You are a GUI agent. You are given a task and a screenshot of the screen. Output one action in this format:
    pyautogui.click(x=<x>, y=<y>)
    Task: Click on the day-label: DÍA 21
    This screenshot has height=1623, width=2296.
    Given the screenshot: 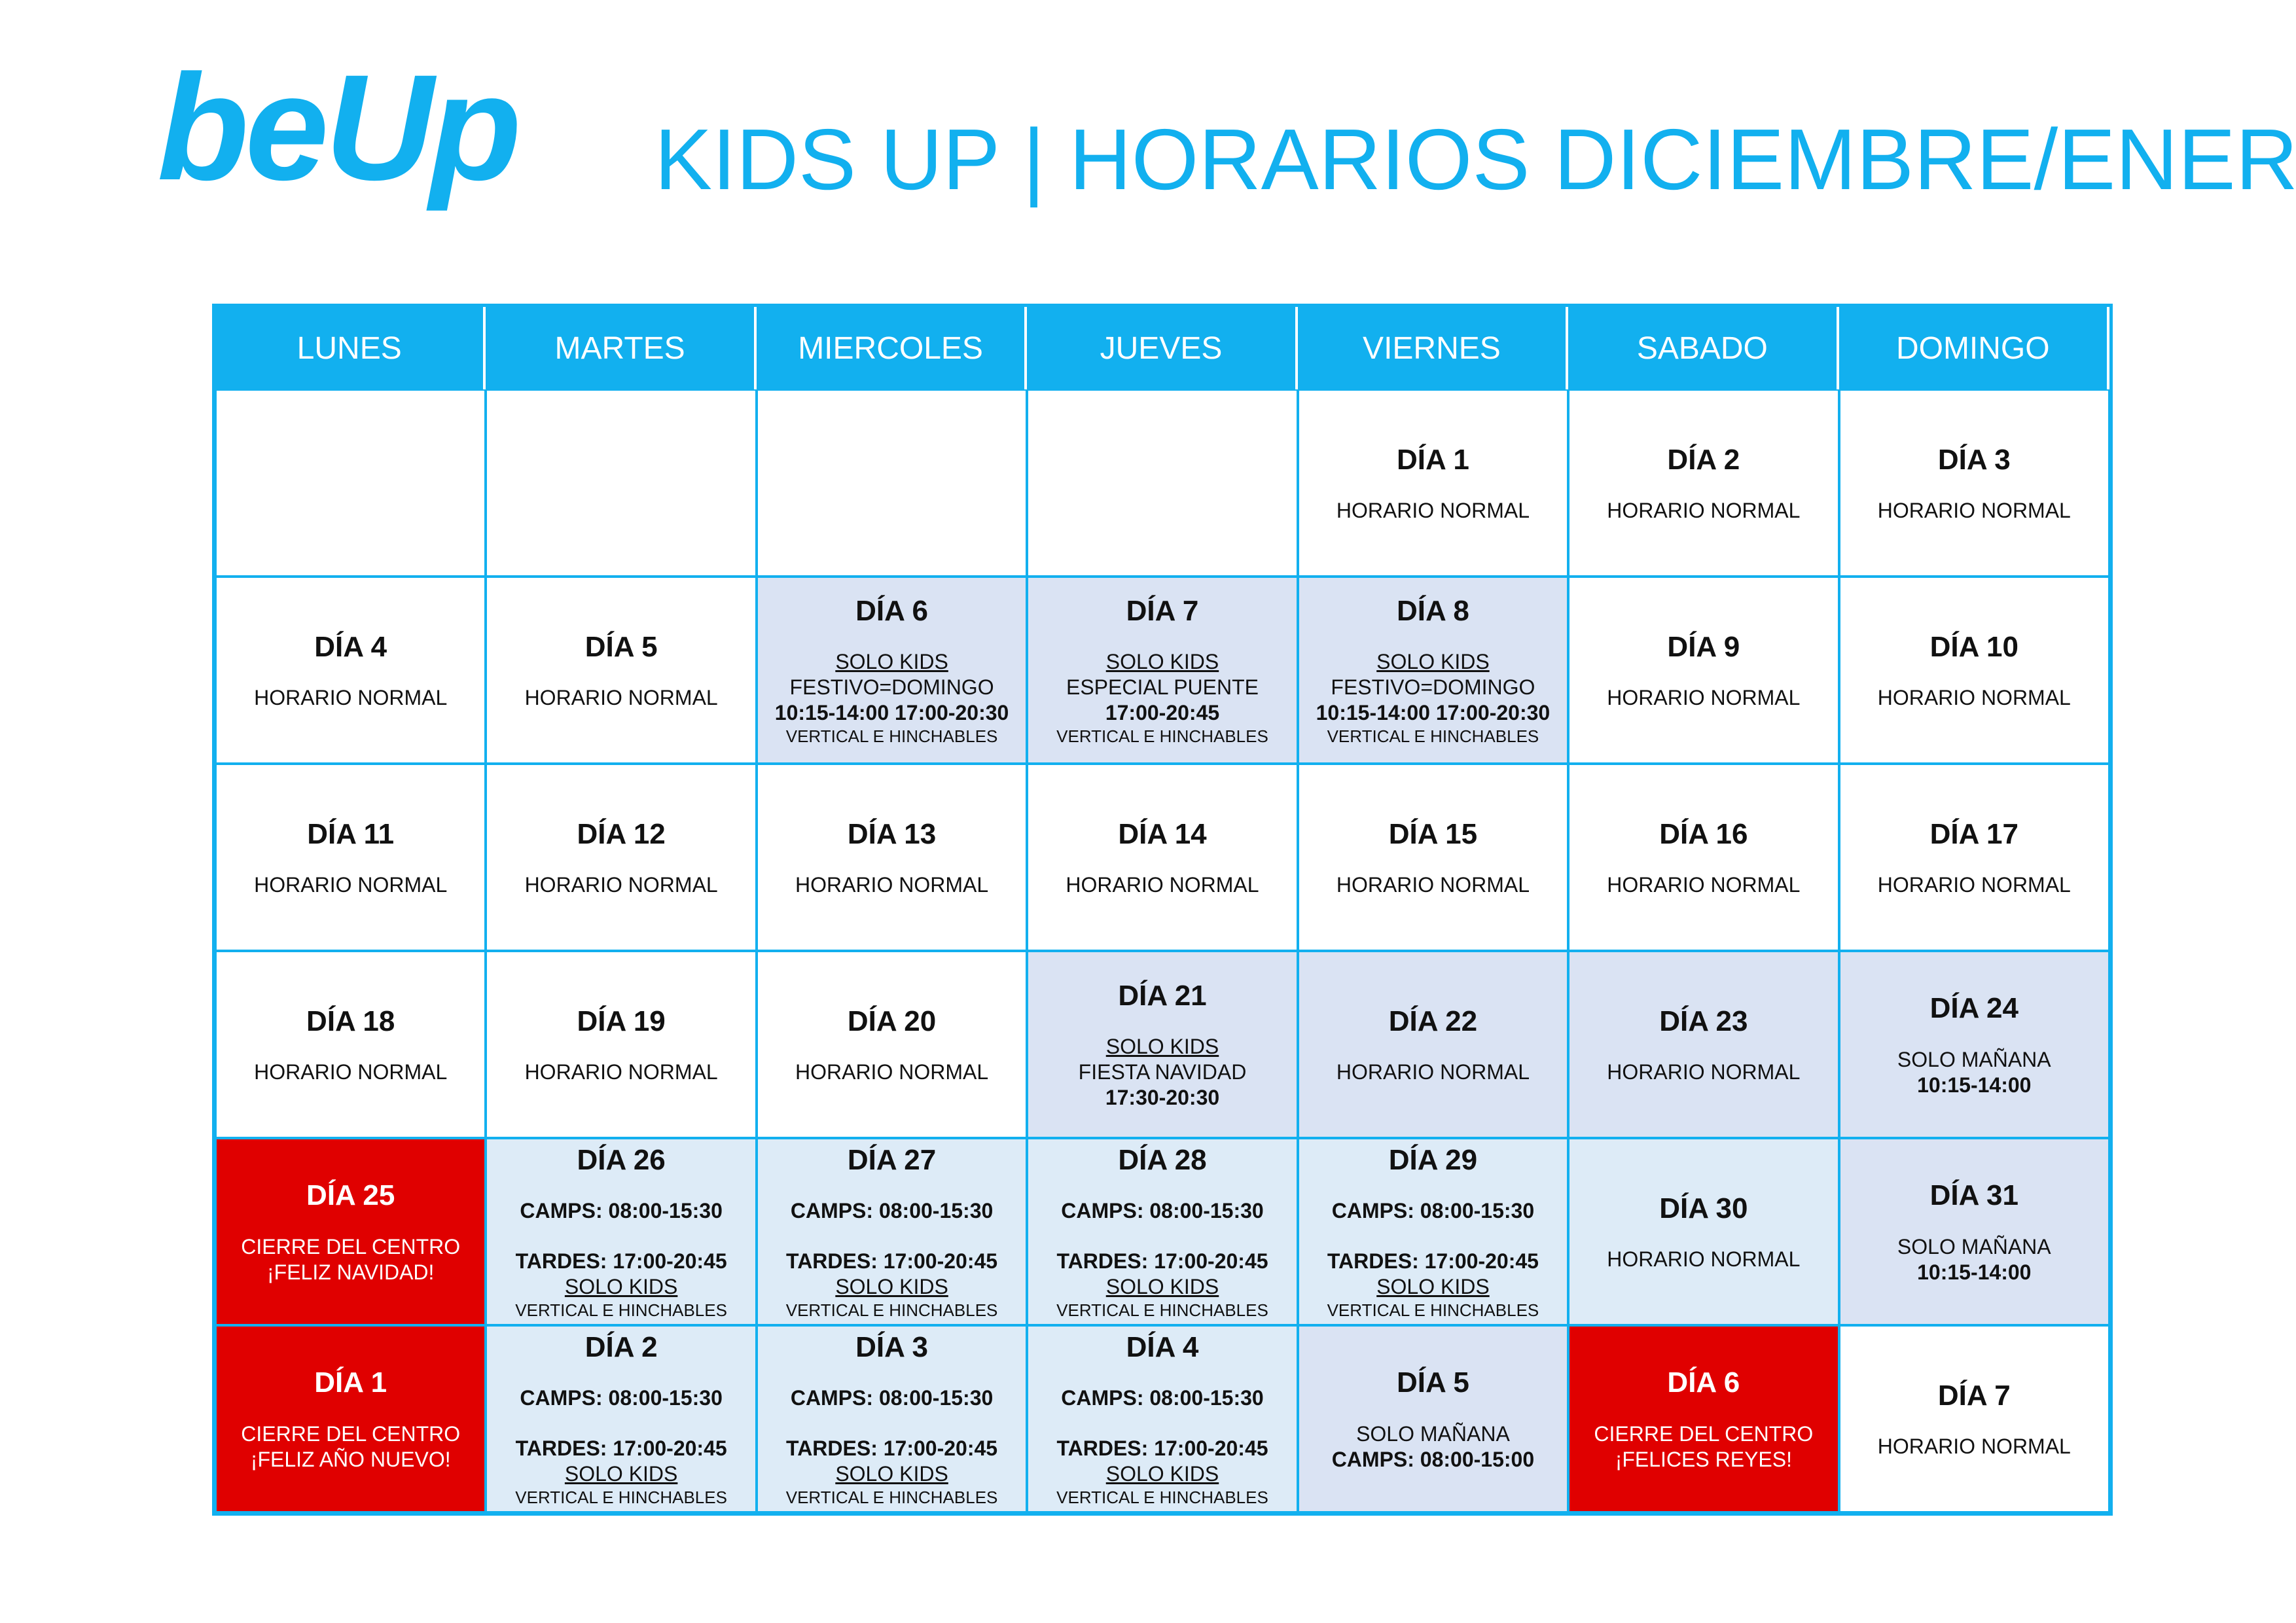 What is the action you would take?
    pyautogui.click(x=1162, y=996)
    